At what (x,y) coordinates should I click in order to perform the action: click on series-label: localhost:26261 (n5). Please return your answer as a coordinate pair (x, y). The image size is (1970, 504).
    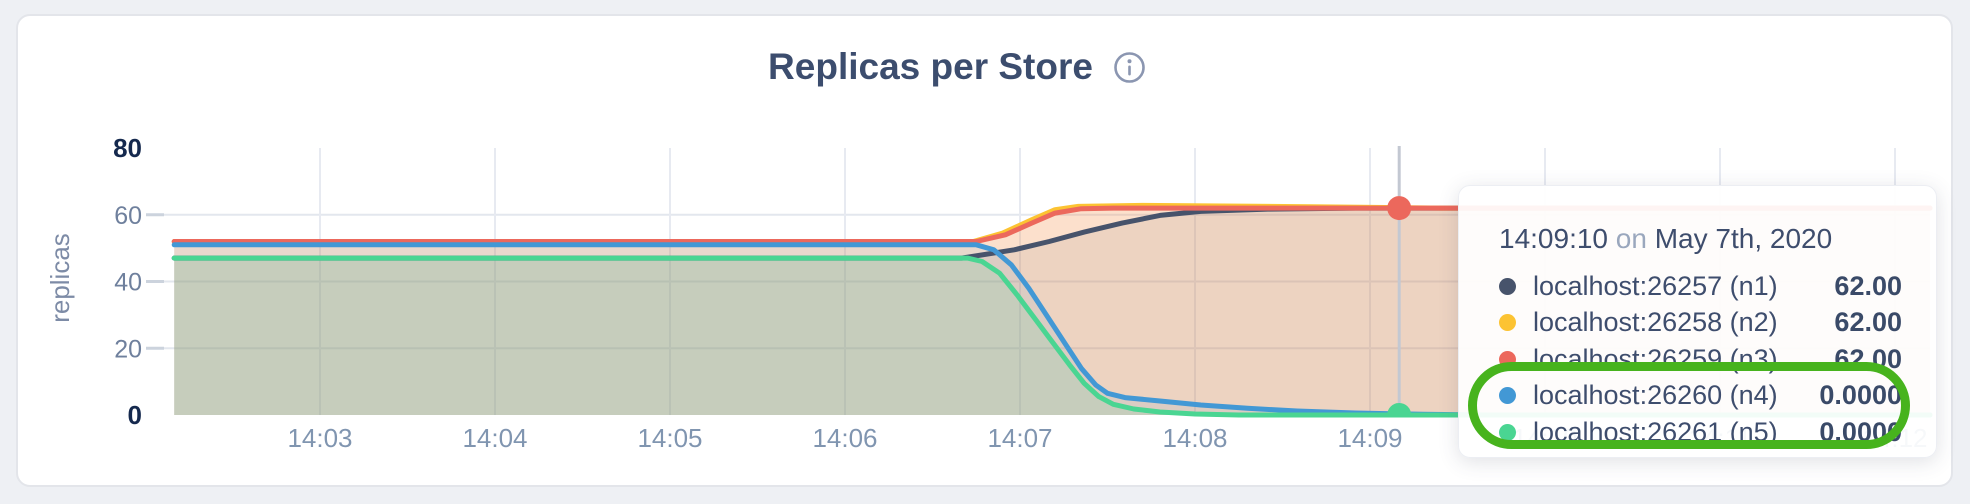
    Looking at the image, I should click on (1655, 431).